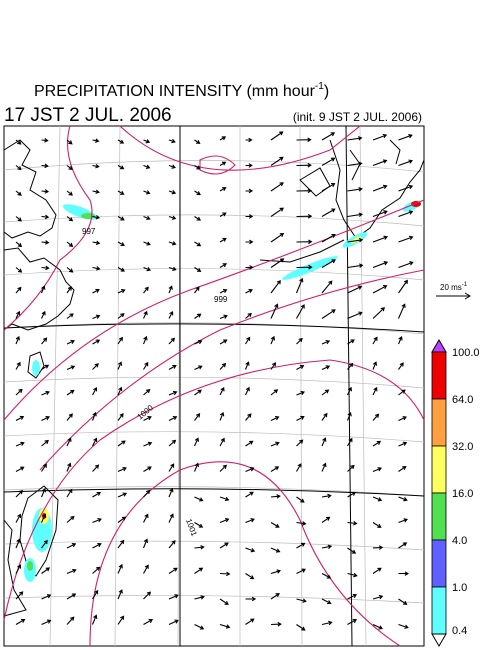 The height and width of the screenshot is (650, 500). What do you see at coordinates (466, 353) in the screenshot?
I see `colorbar-label: 100.0` at bounding box center [466, 353].